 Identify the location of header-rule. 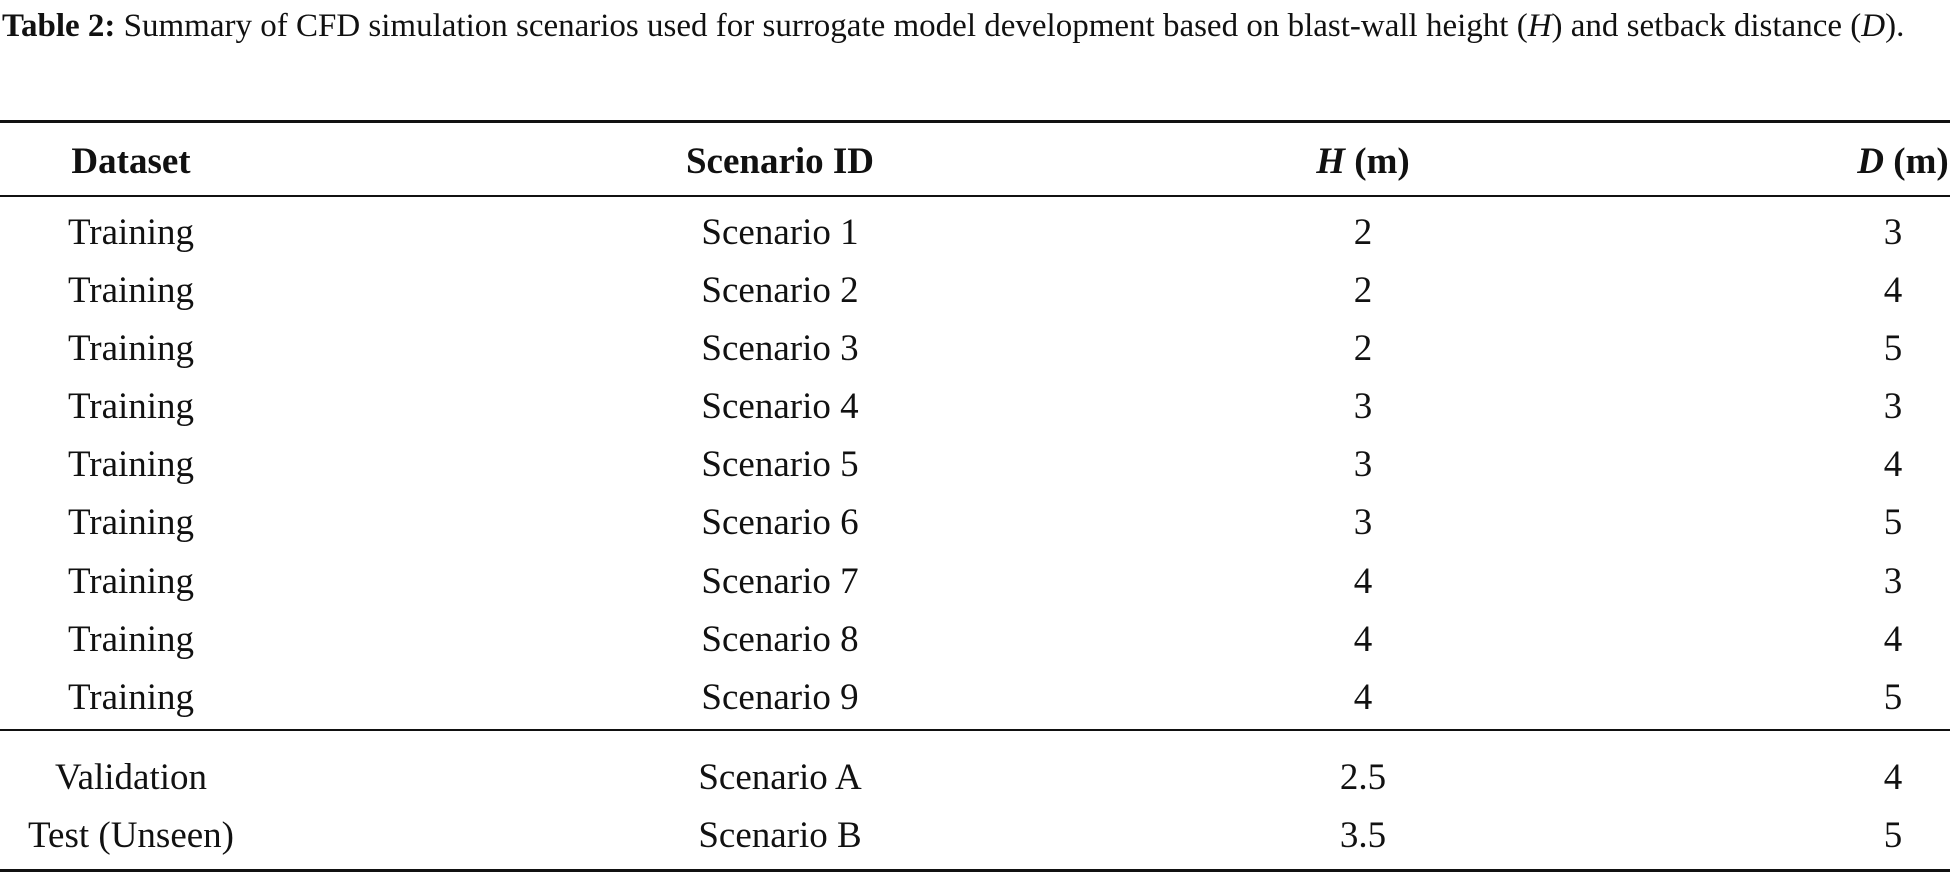
(975, 196).